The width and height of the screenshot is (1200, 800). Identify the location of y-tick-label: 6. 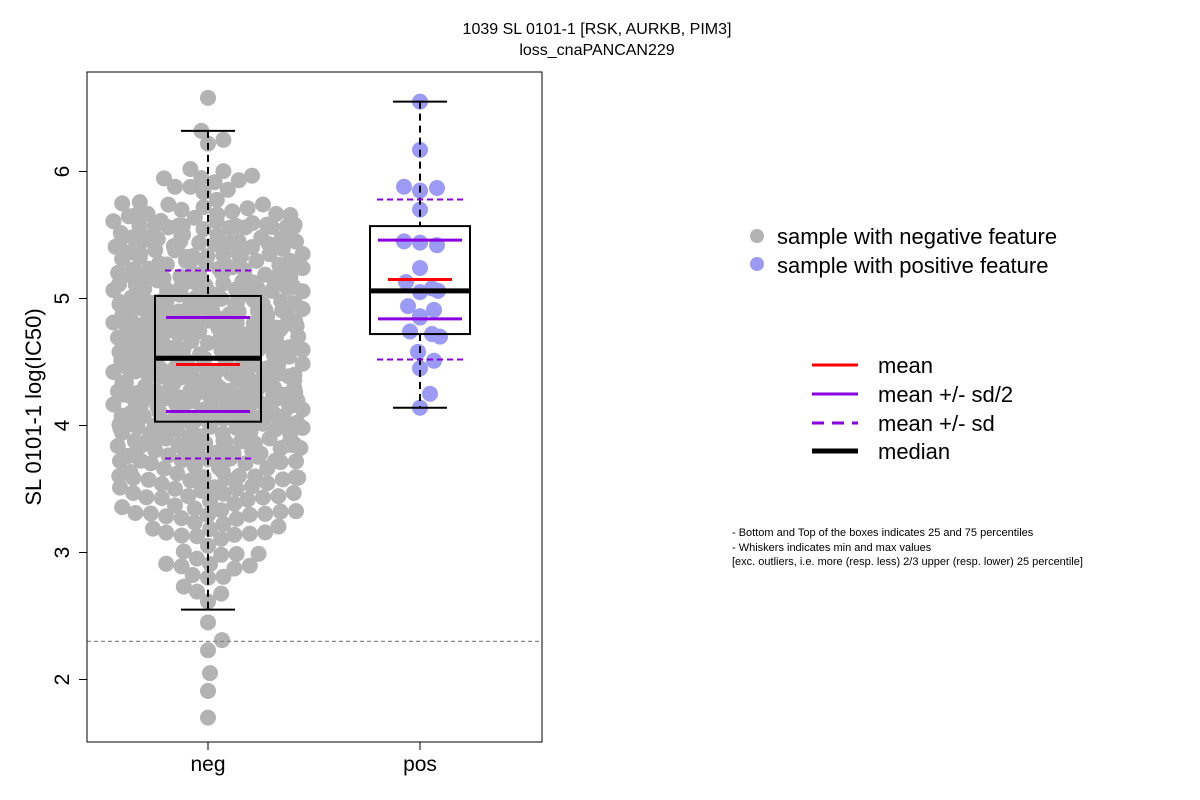
(62, 172).